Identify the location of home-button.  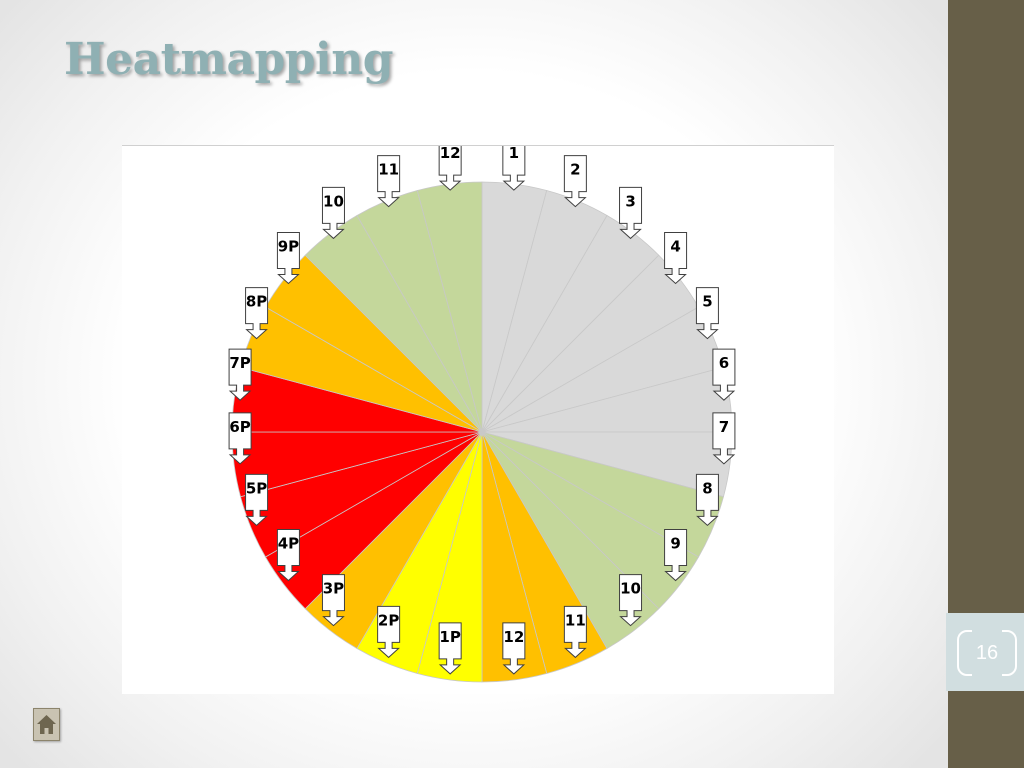
(46, 724).